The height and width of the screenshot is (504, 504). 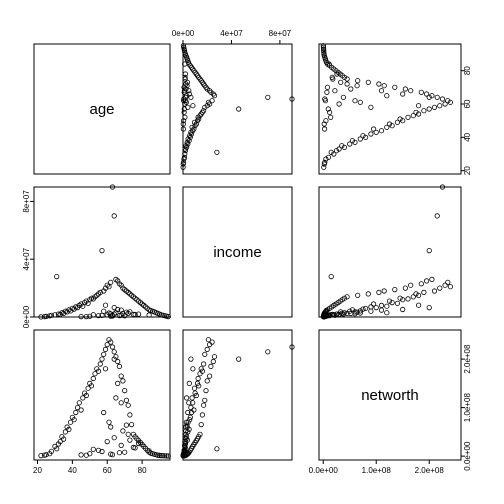 I want to click on x-tick-label: 80, so click(x=142, y=470).